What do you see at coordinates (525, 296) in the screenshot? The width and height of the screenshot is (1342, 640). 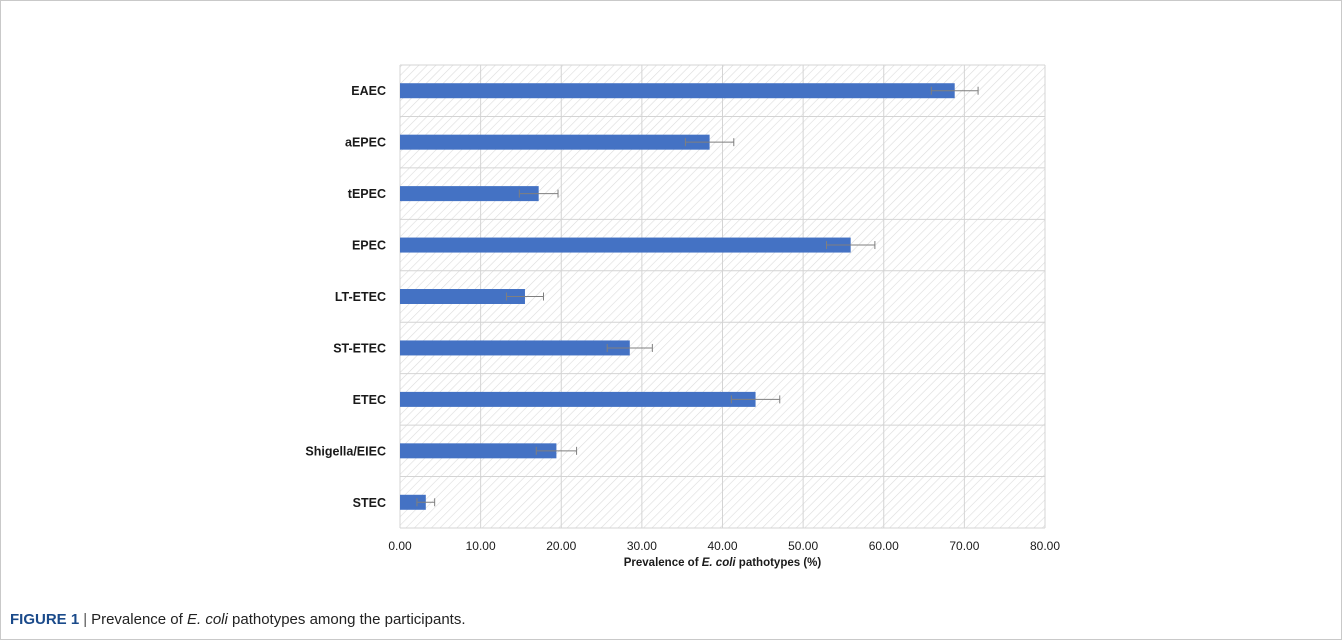 I see `error-bar-lt-etec` at bounding box center [525, 296].